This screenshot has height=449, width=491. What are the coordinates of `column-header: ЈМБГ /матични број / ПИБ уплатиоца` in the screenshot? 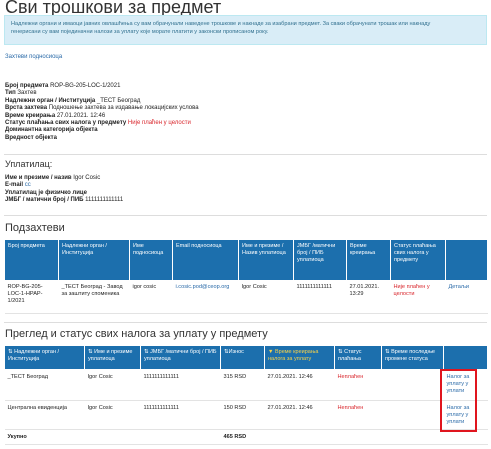 It's located at (320, 260).